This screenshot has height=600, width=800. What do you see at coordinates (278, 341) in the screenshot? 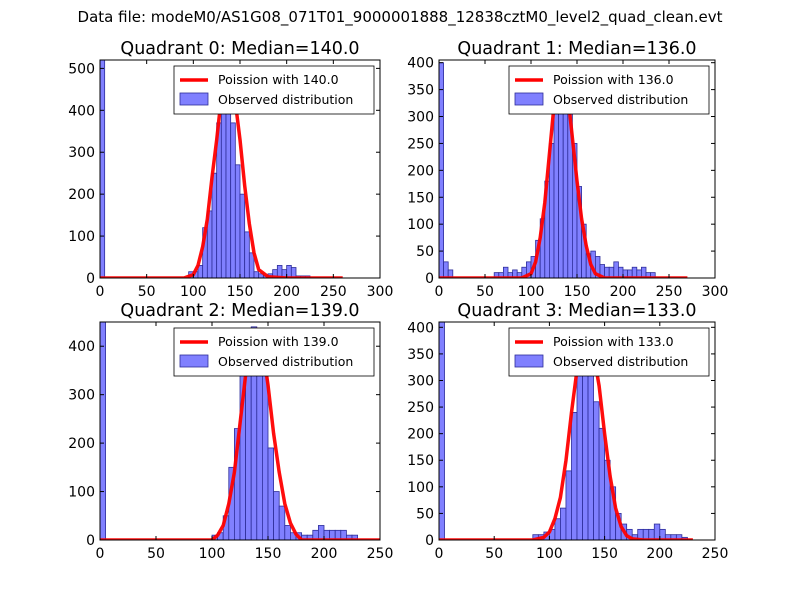
I see `legend-poisson-label: Poission with 139.0` at bounding box center [278, 341].